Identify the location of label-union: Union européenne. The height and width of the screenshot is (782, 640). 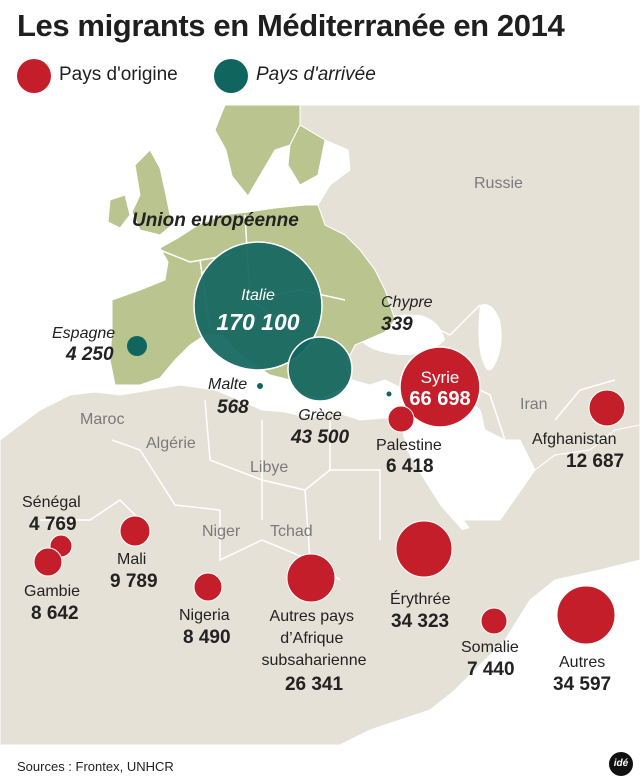
(215, 220).